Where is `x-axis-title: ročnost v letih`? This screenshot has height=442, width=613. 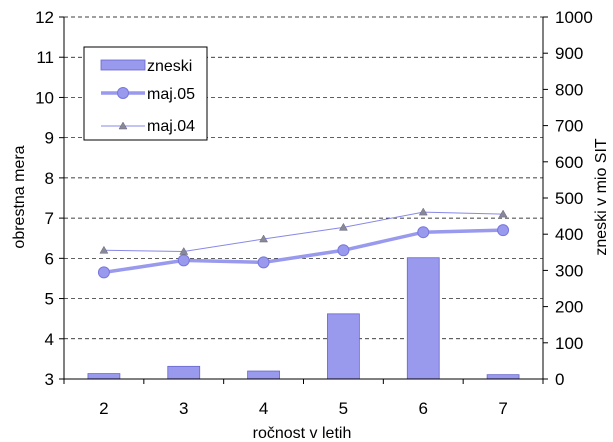
x-axis-title: ročnost v letih is located at coordinates (302, 433).